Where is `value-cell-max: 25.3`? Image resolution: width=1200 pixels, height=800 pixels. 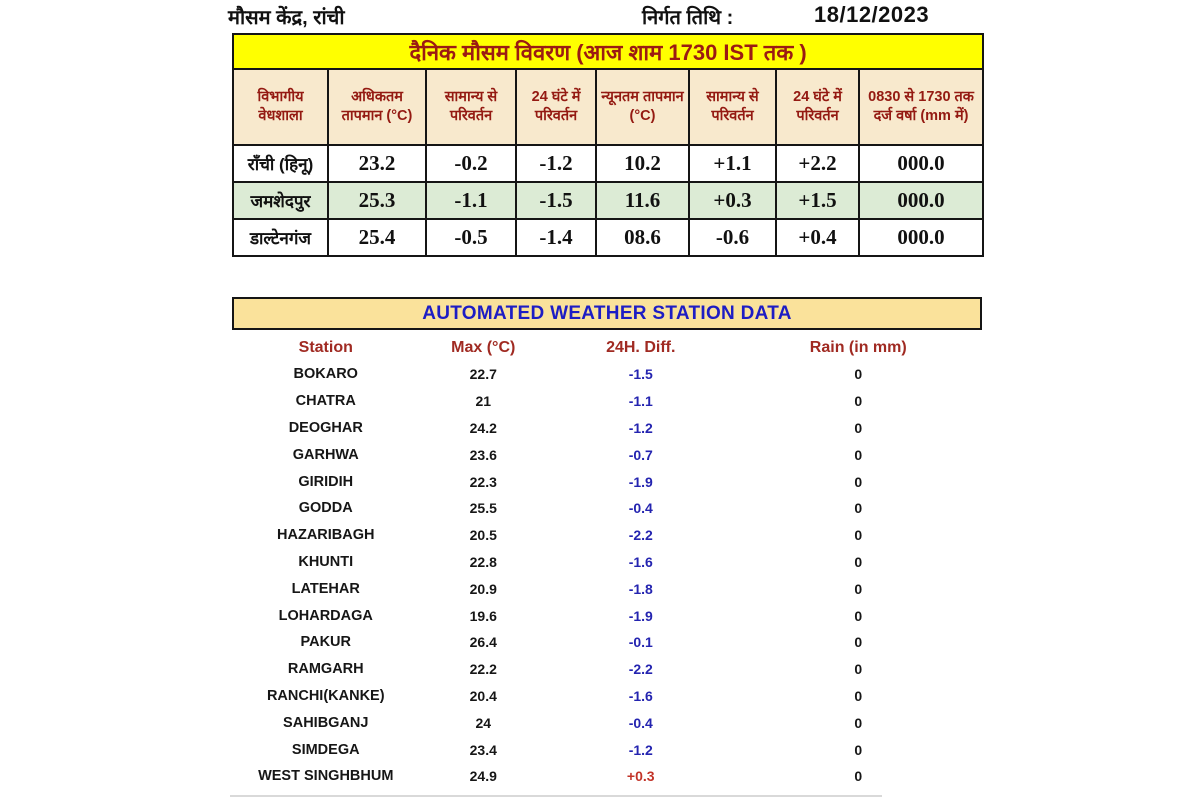
value-cell-max: 25.3 is located at coordinates (377, 200).